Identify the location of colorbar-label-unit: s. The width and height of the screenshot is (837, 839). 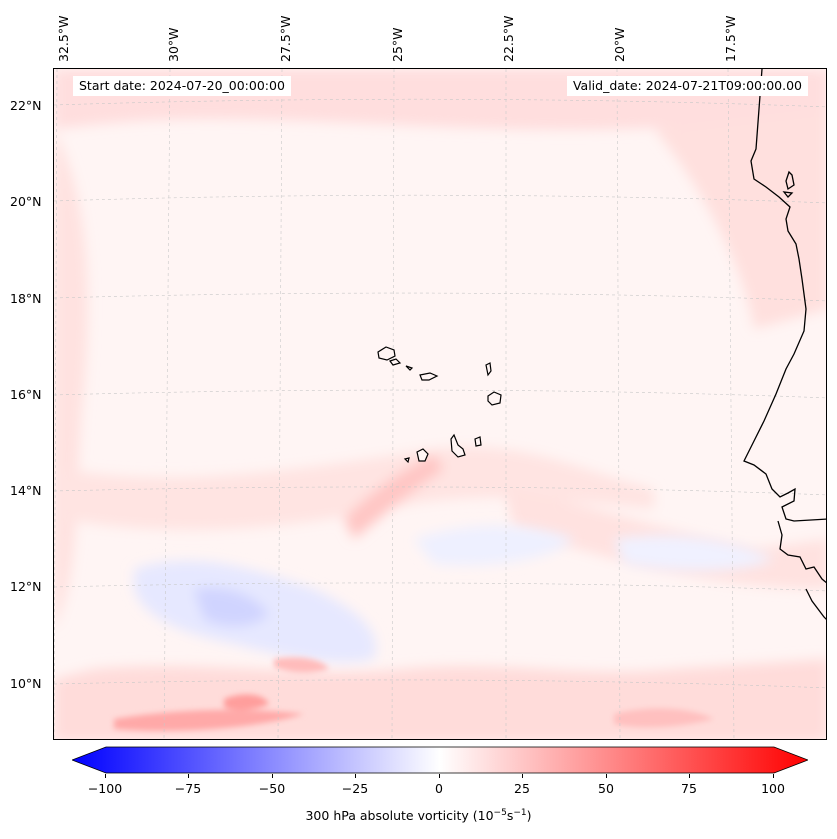
(510, 816).